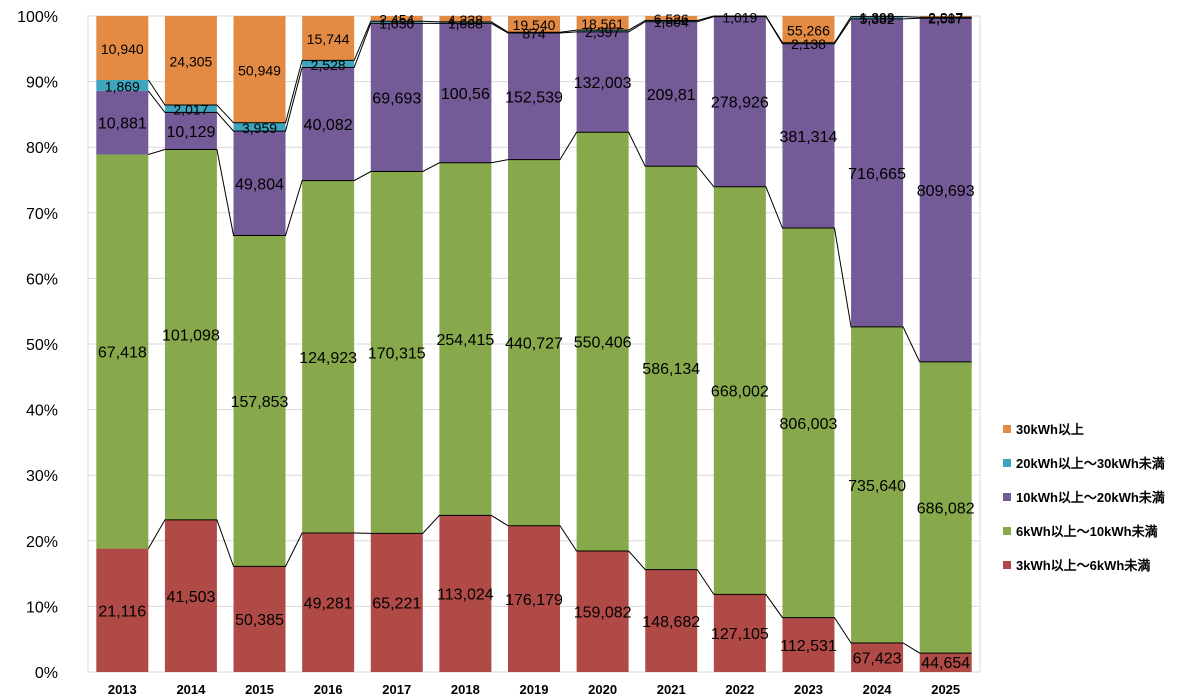  Describe the element at coordinates (122, 611) in the screenshot. I see `data-label: 21,116` at that location.